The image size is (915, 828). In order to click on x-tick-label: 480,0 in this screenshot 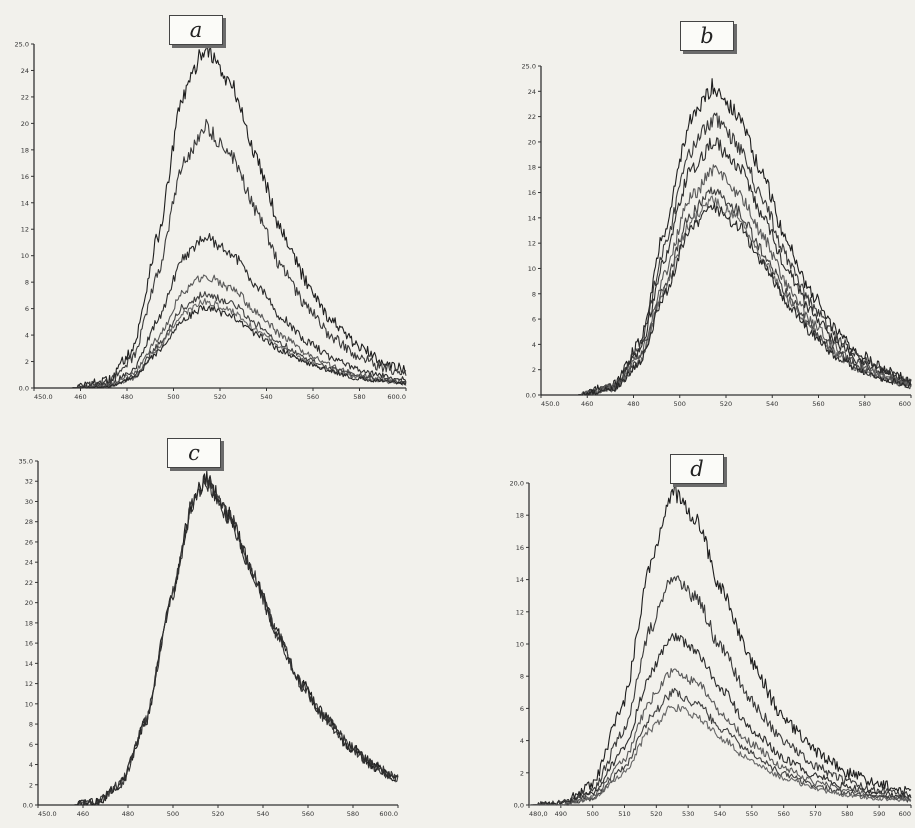, I will do `click(538, 814)`.